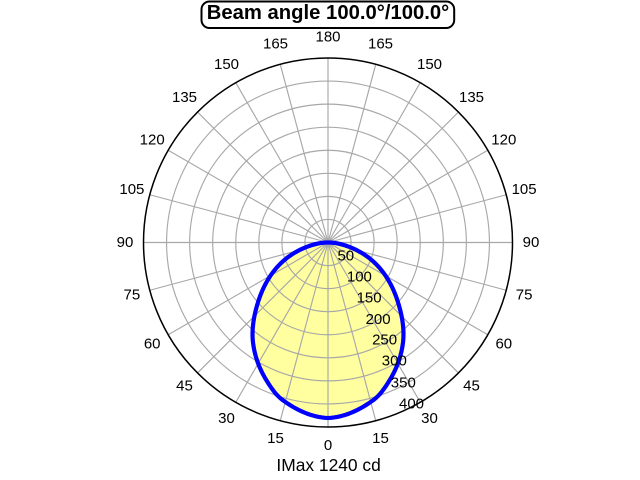  Describe the element at coordinates (411, 403) in the screenshot. I see `svg-text: 400` at that location.